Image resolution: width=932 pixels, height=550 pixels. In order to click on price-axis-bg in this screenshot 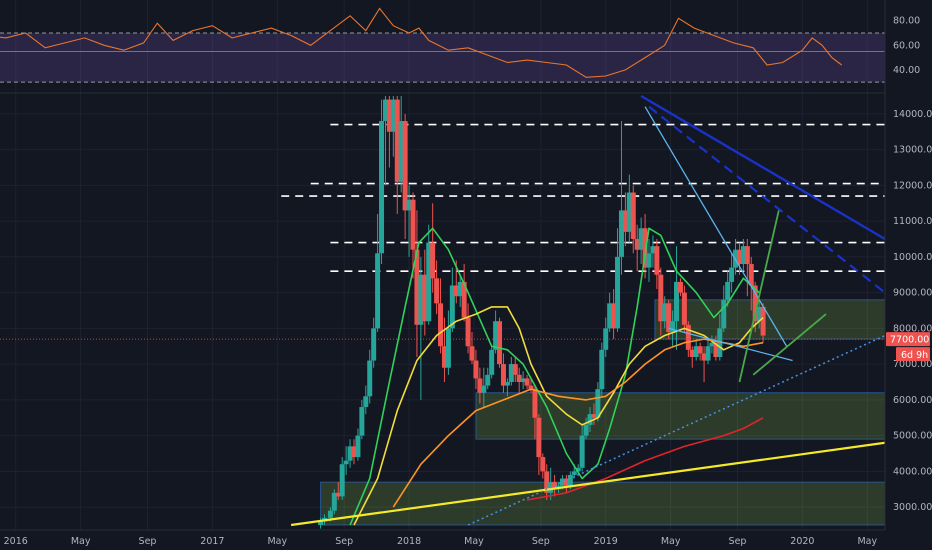, I will do `click(908, 275)`.